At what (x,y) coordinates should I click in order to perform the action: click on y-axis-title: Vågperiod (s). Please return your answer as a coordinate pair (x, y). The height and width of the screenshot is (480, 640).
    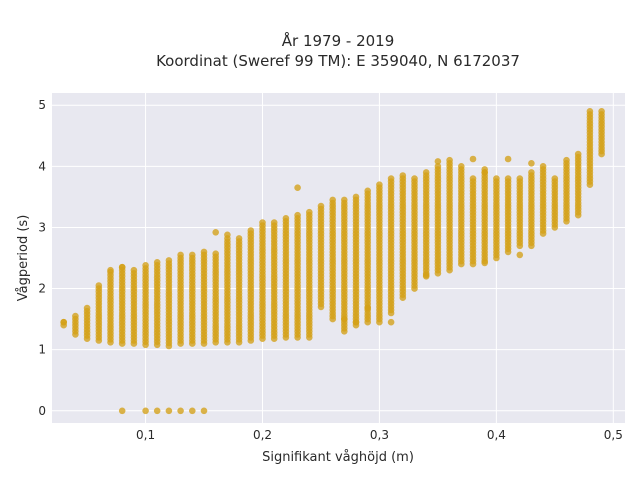
    Looking at the image, I should click on (23, 258).